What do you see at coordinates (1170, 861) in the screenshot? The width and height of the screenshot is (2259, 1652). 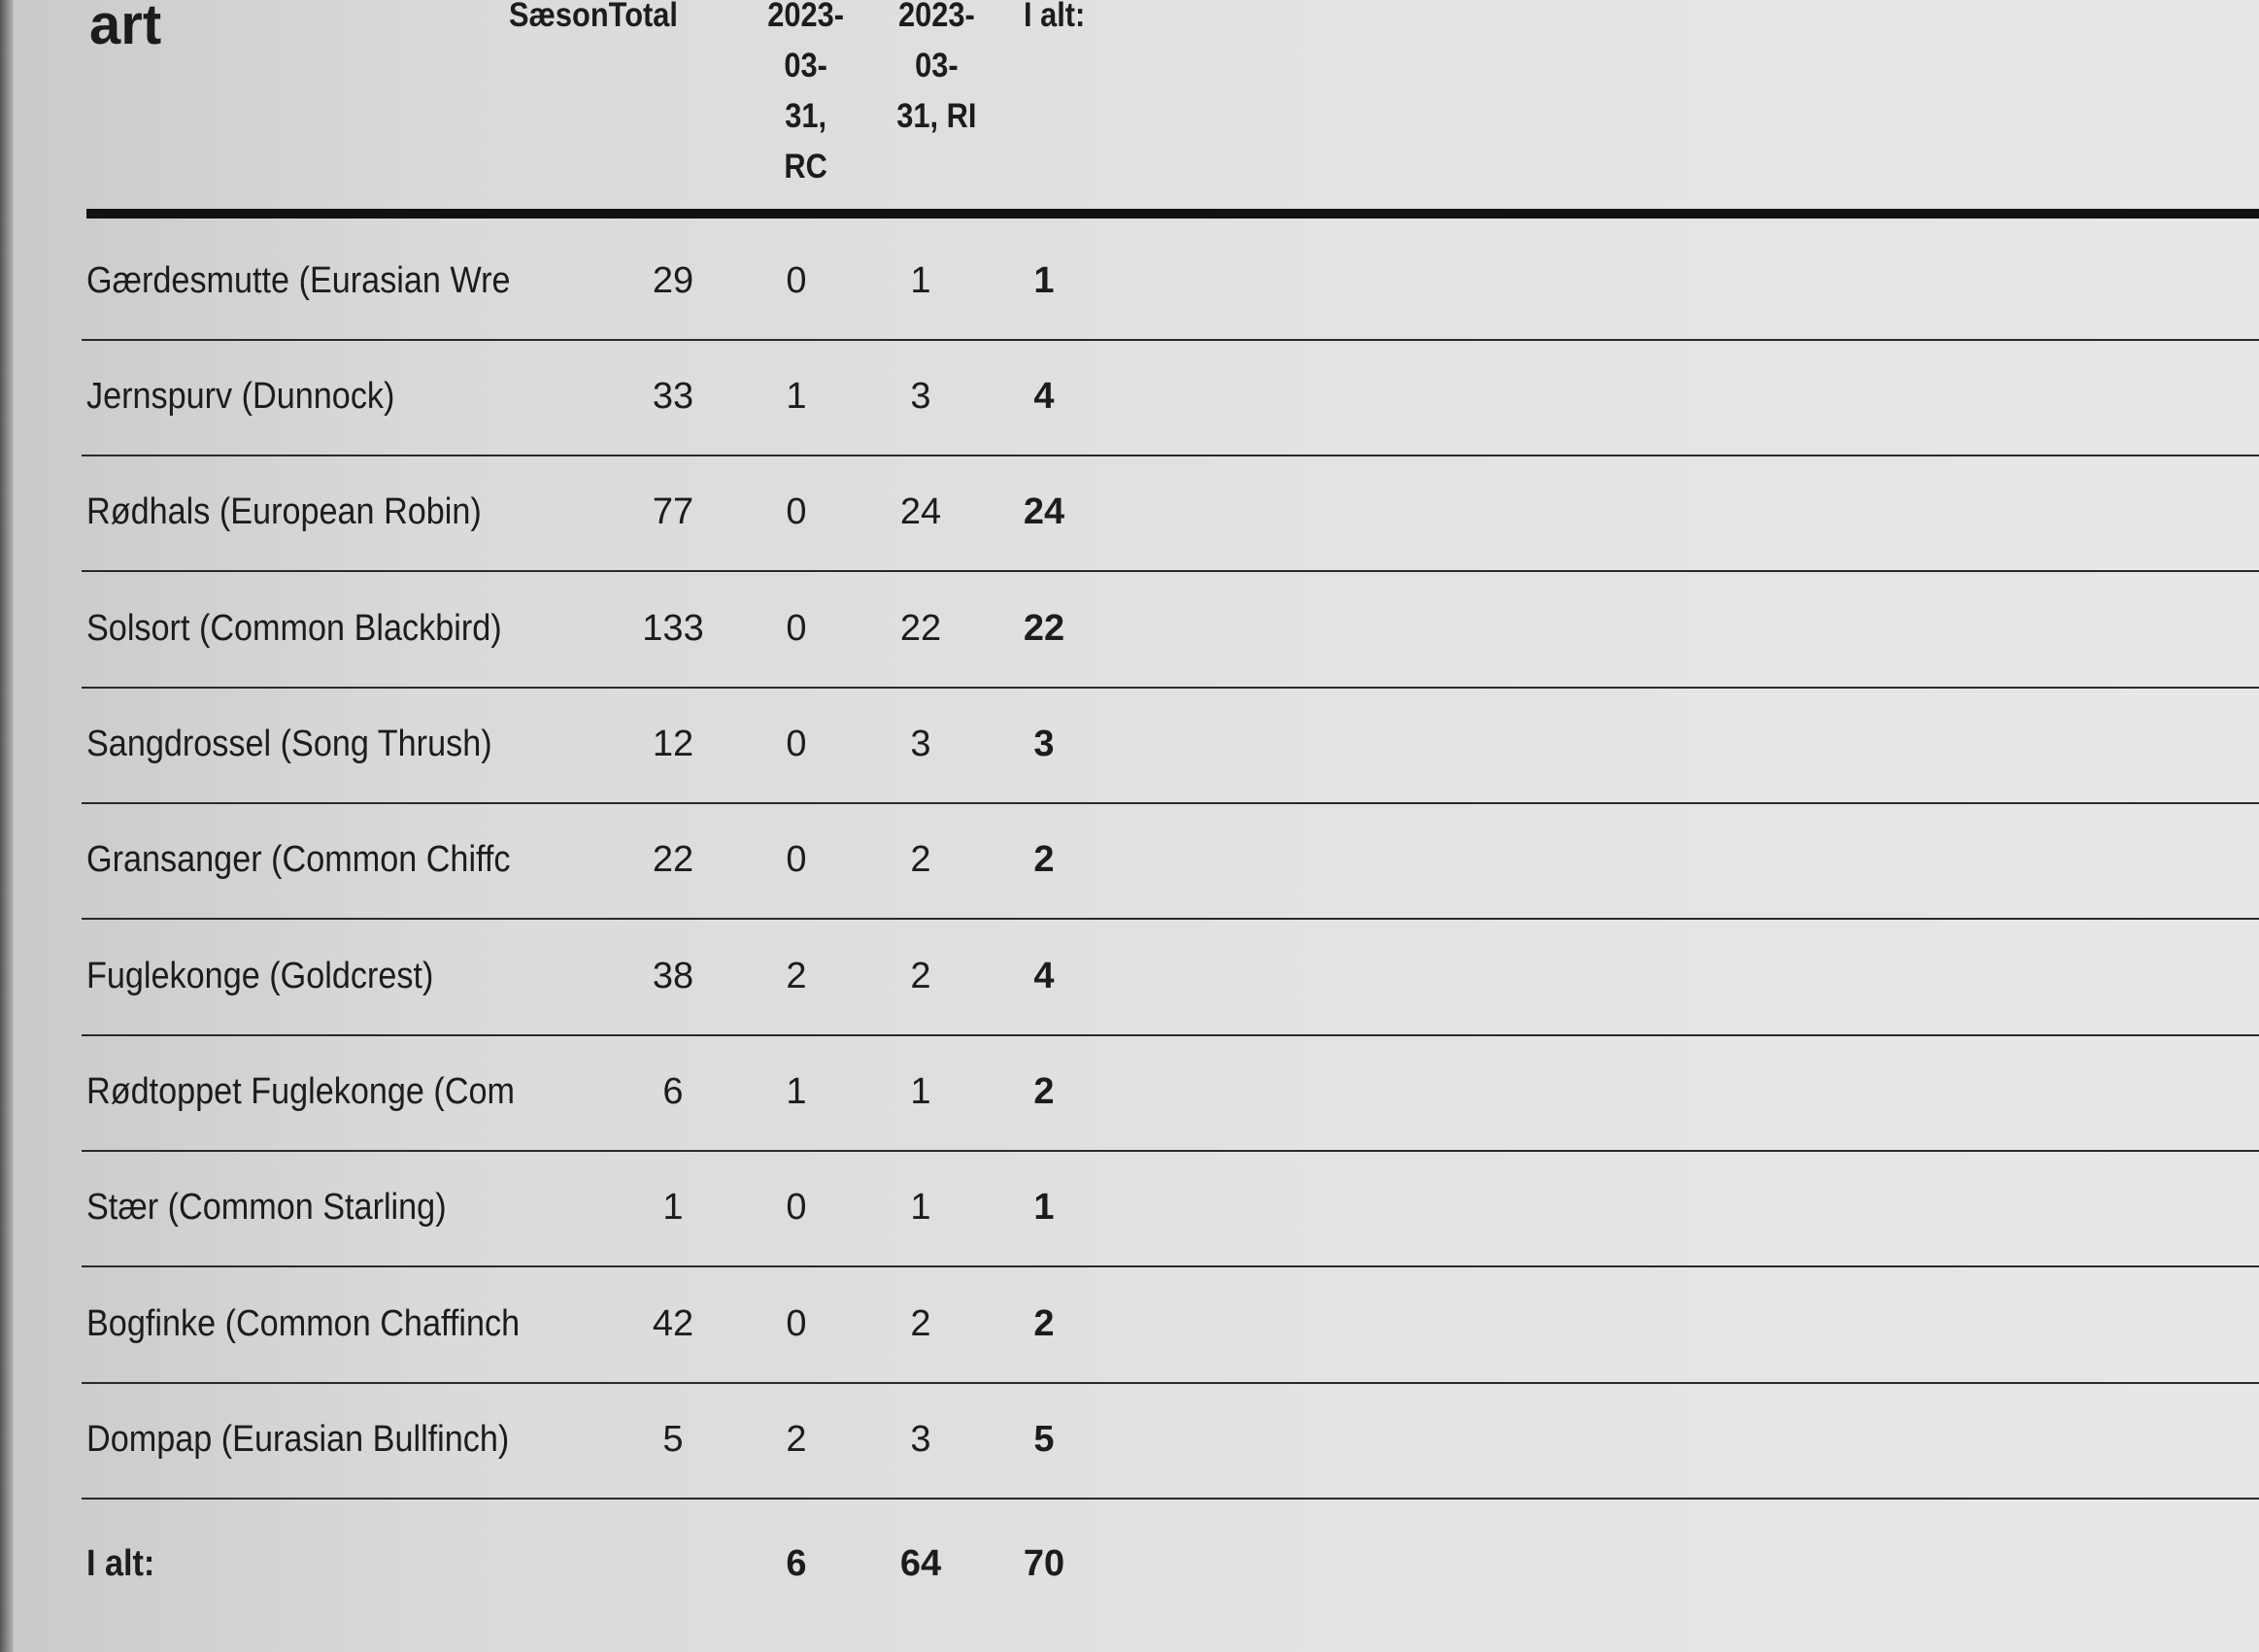 I see `table-row: Gransanger (Common Chiffc 22 0 2 2` at bounding box center [1170, 861].